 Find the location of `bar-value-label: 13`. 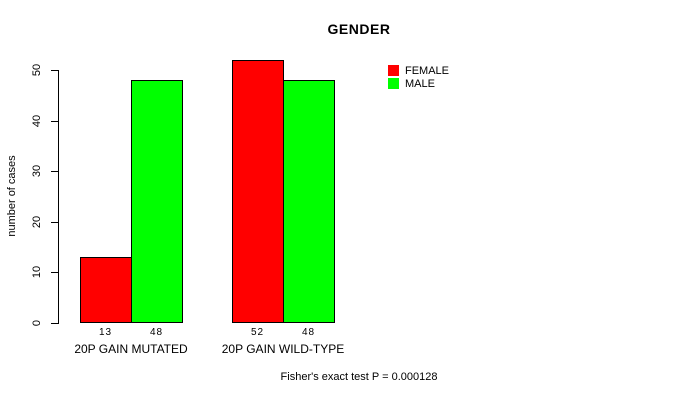

bar-value-label: 13 is located at coordinates (105, 332).